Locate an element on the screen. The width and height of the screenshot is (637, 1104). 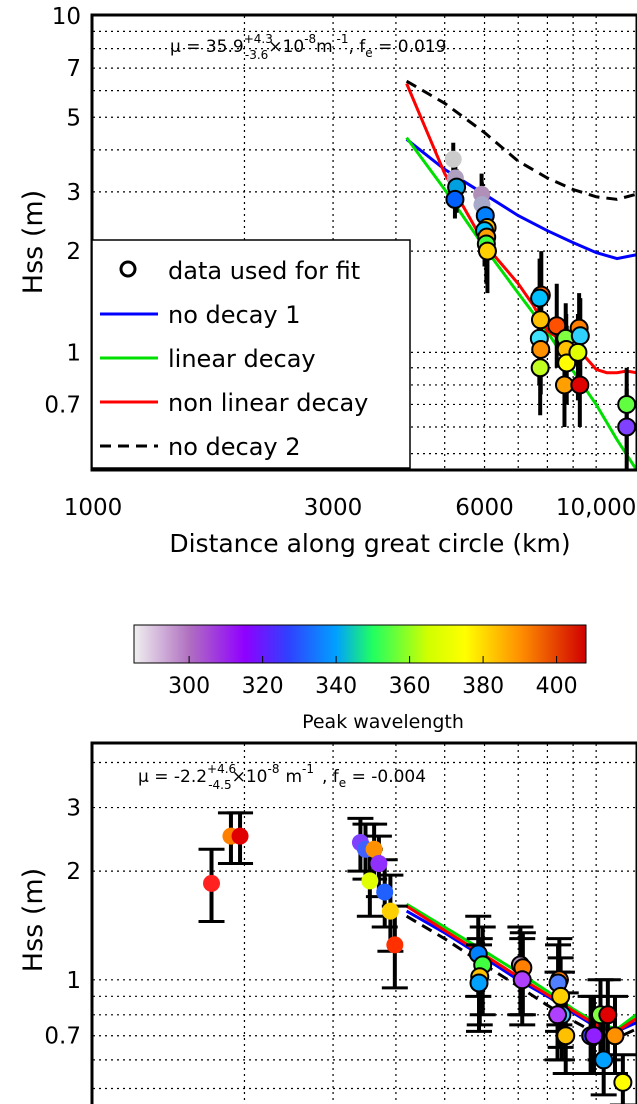
colorbar-tick-label: 400 is located at coordinates (557, 686).